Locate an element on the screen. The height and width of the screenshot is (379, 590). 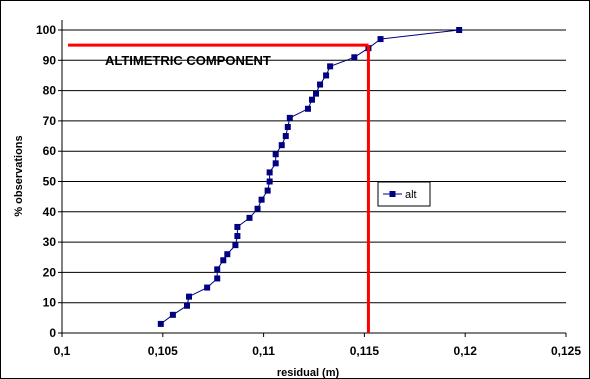
y-tick-label: 70 is located at coordinates (50, 121).